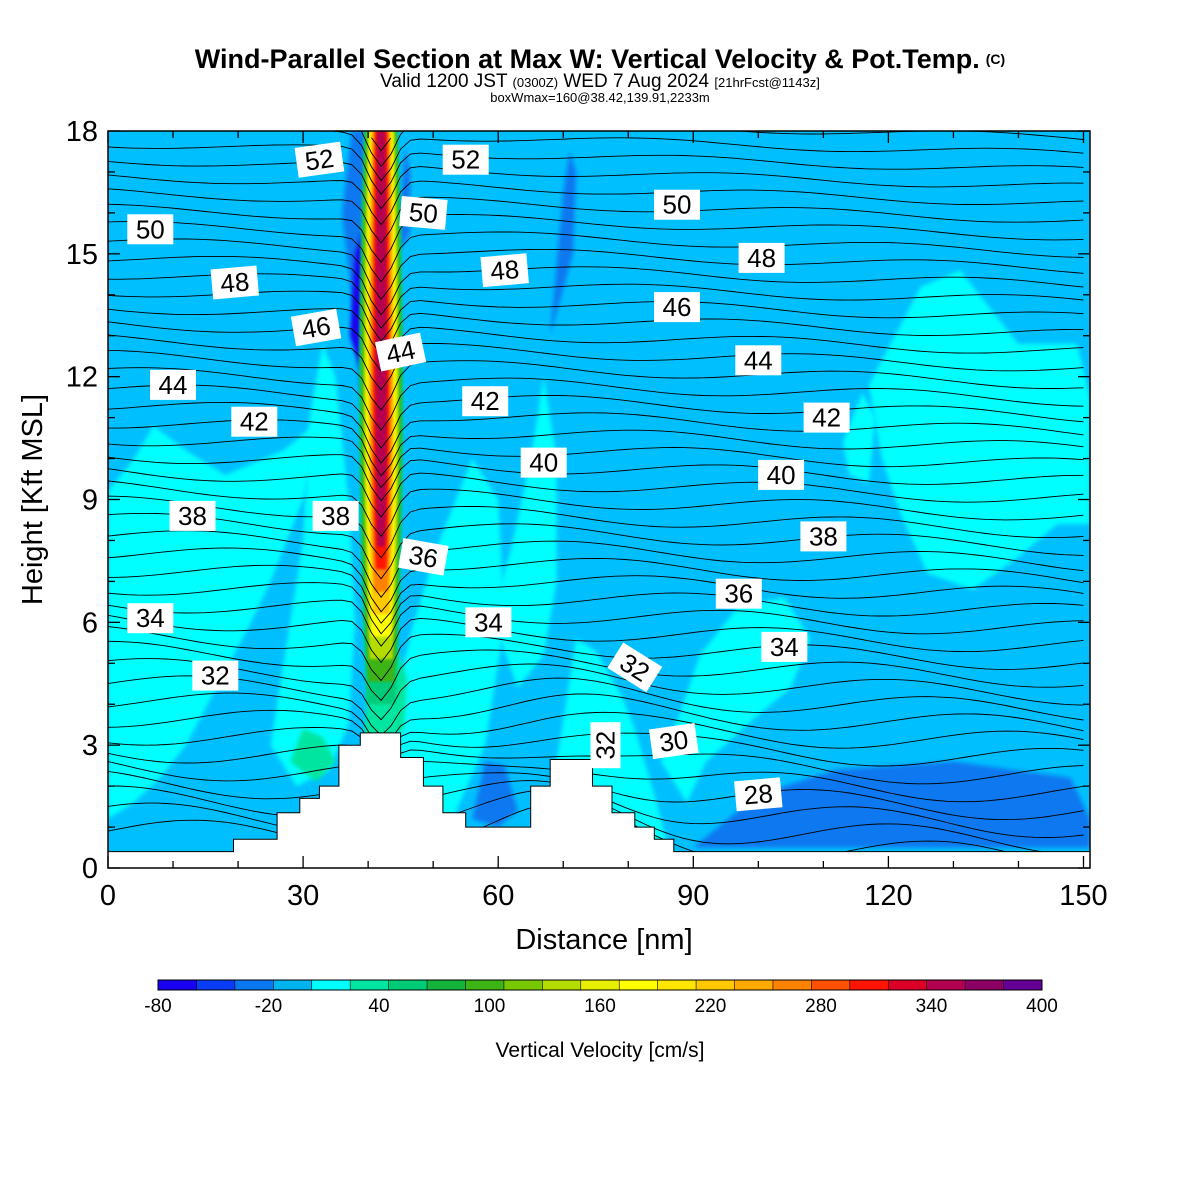 This screenshot has height=1200, width=1200. I want to click on y-tick-label: 3, so click(90, 746).